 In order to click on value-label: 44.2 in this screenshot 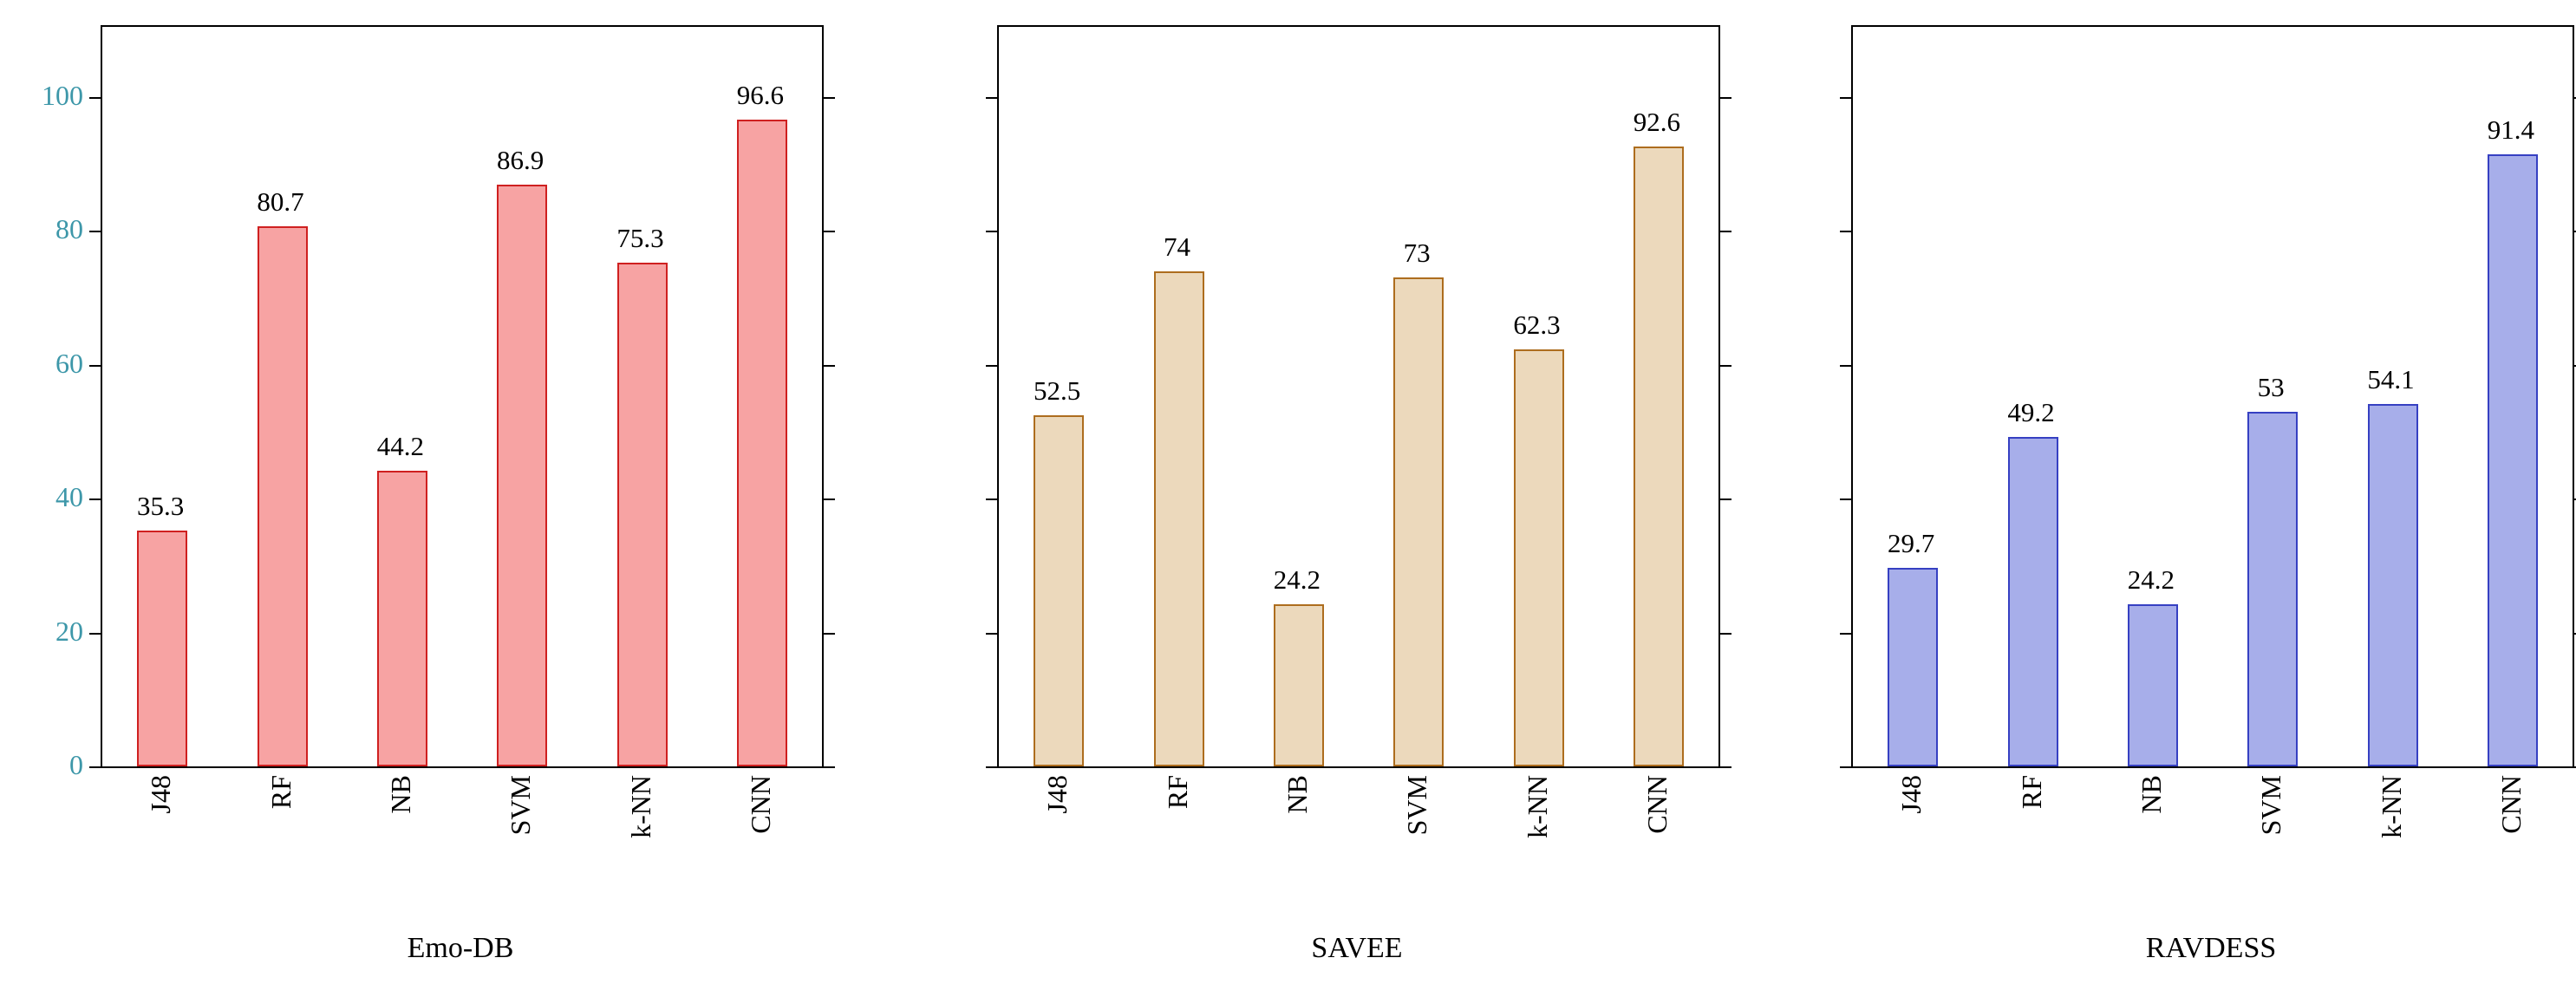, I will do `click(400, 445)`.